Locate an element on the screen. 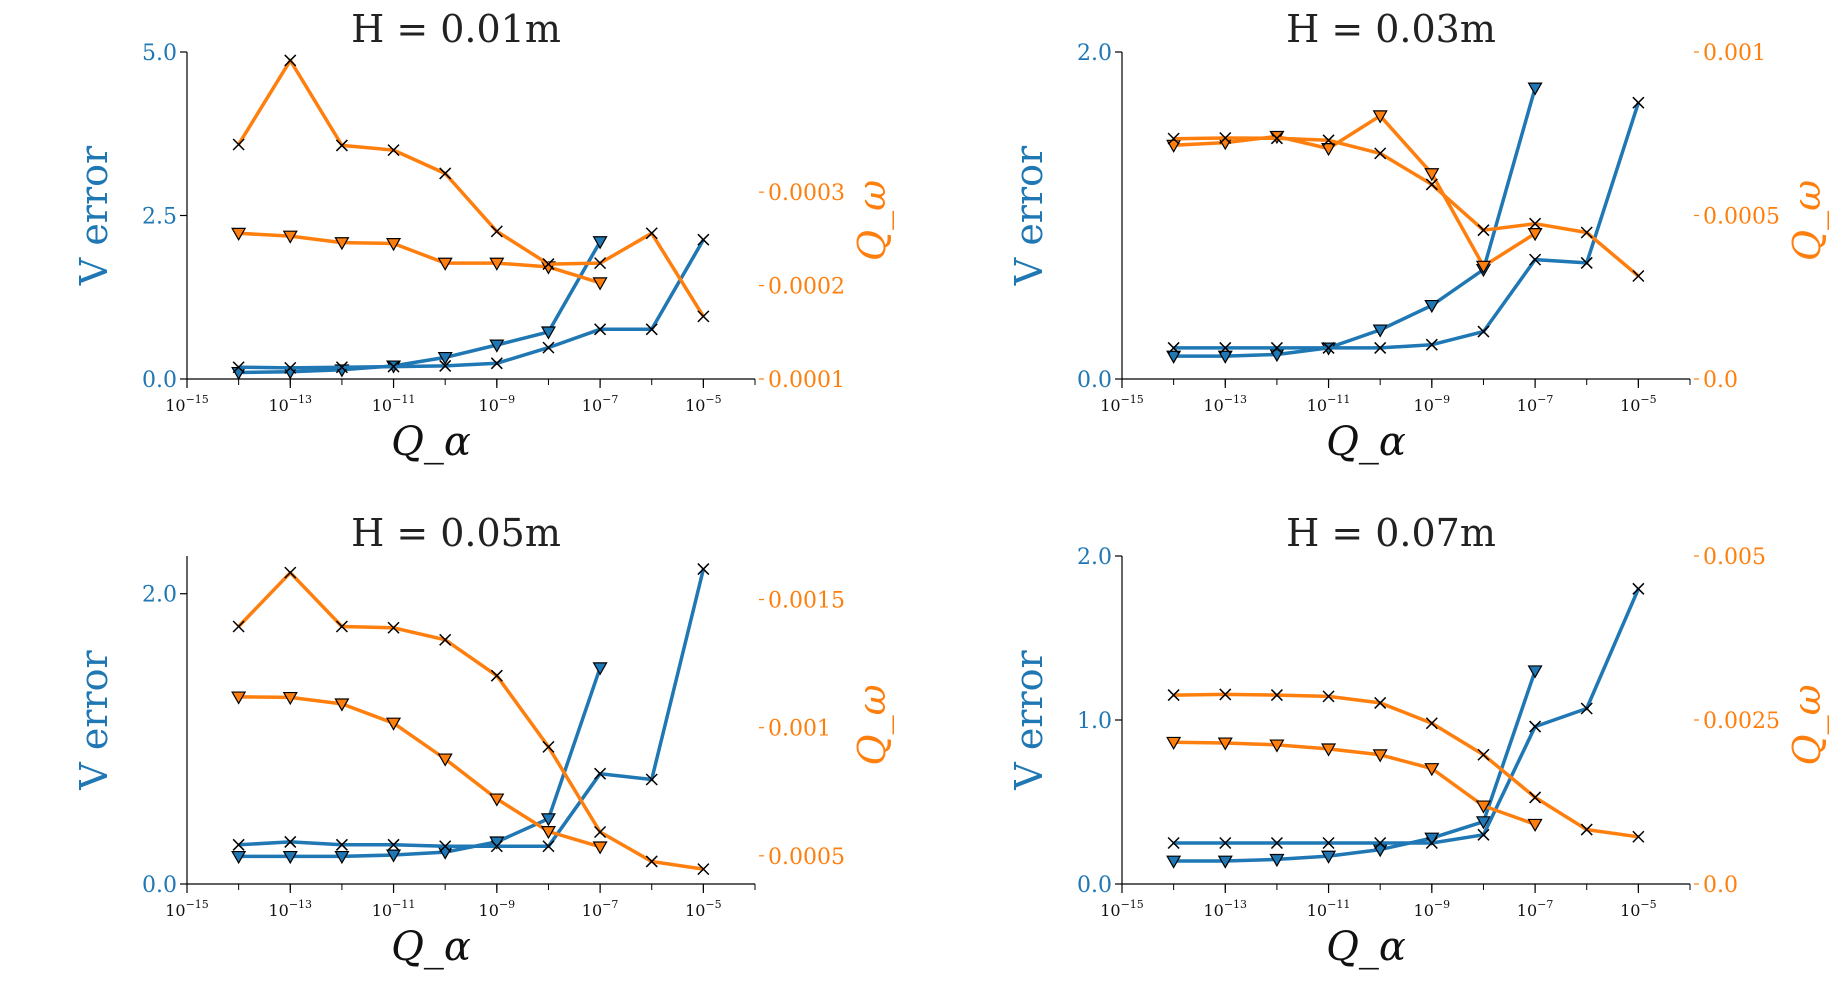 This screenshot has height=982, width=1848. y-right-tick-label: 0.005 is located at coordinates (1734, 557).